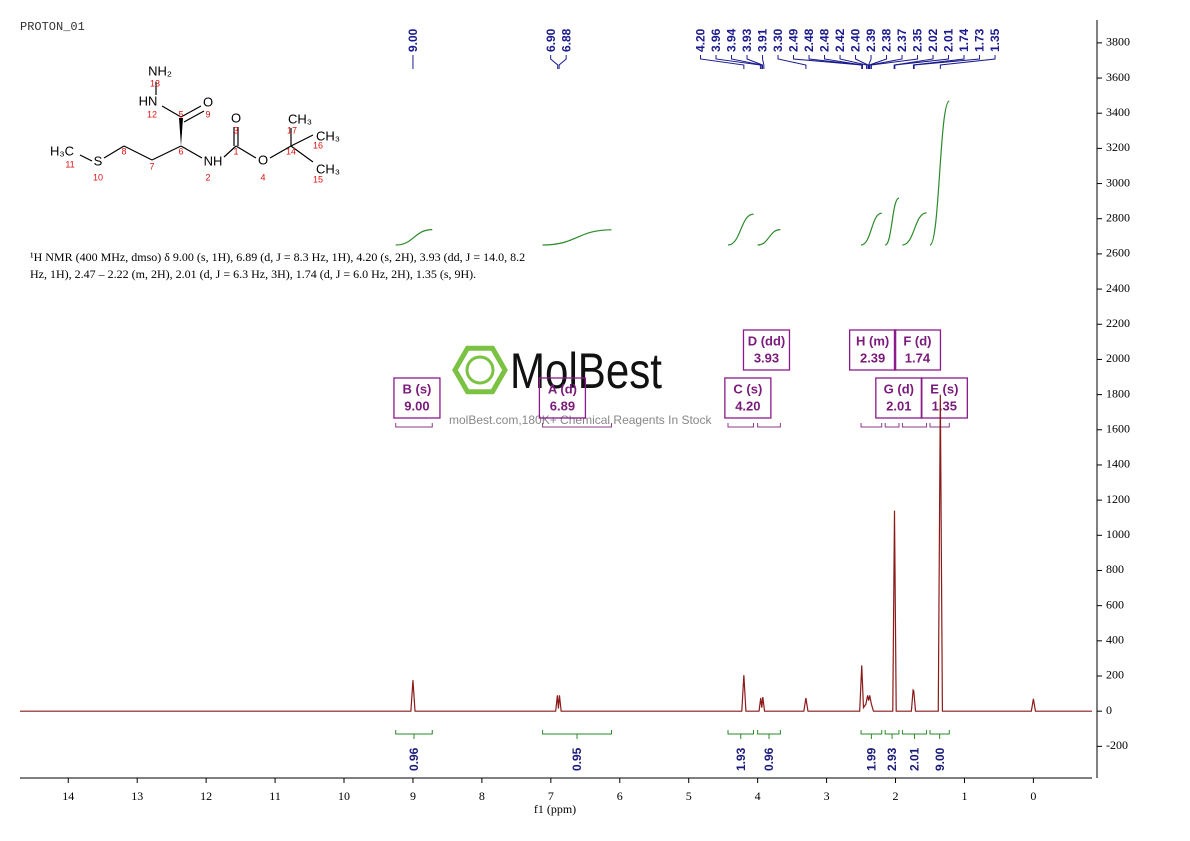 The height and width of the screenshot is (841, 1190). I want to click on peak-label: 1.74, so click(964, 40).